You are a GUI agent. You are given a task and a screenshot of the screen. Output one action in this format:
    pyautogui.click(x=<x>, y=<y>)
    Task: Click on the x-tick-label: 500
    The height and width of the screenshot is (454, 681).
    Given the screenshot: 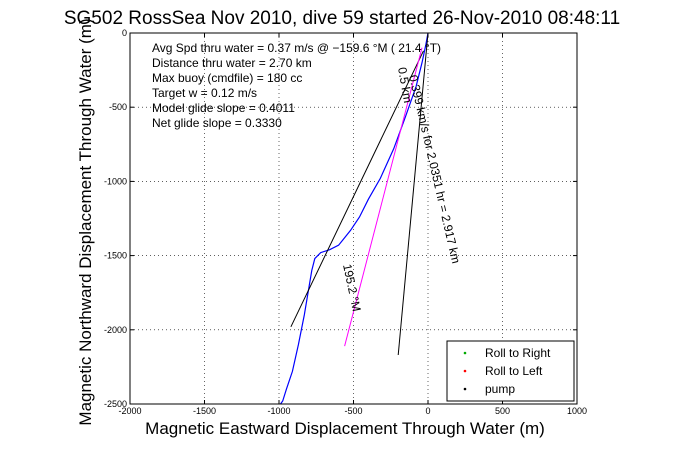 What is the action you would take?
    pyautogui.click(x=502, y=411)
    